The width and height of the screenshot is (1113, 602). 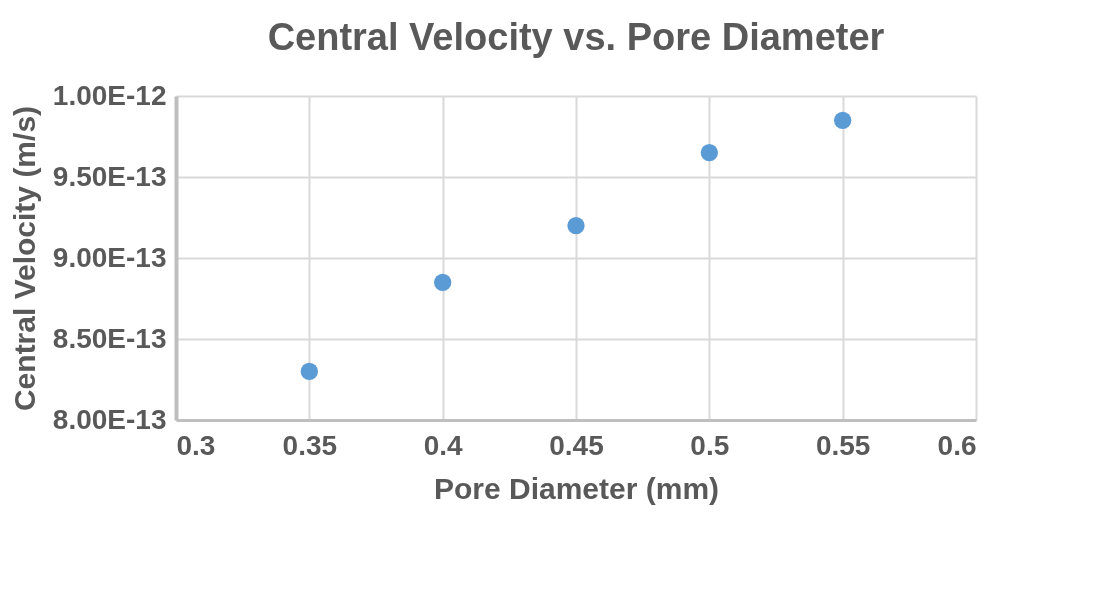 What do you see at coordinates (576, 445) in the screenshot?
I see `x-tick-label: 0.45` at bounding box center [576, 445].